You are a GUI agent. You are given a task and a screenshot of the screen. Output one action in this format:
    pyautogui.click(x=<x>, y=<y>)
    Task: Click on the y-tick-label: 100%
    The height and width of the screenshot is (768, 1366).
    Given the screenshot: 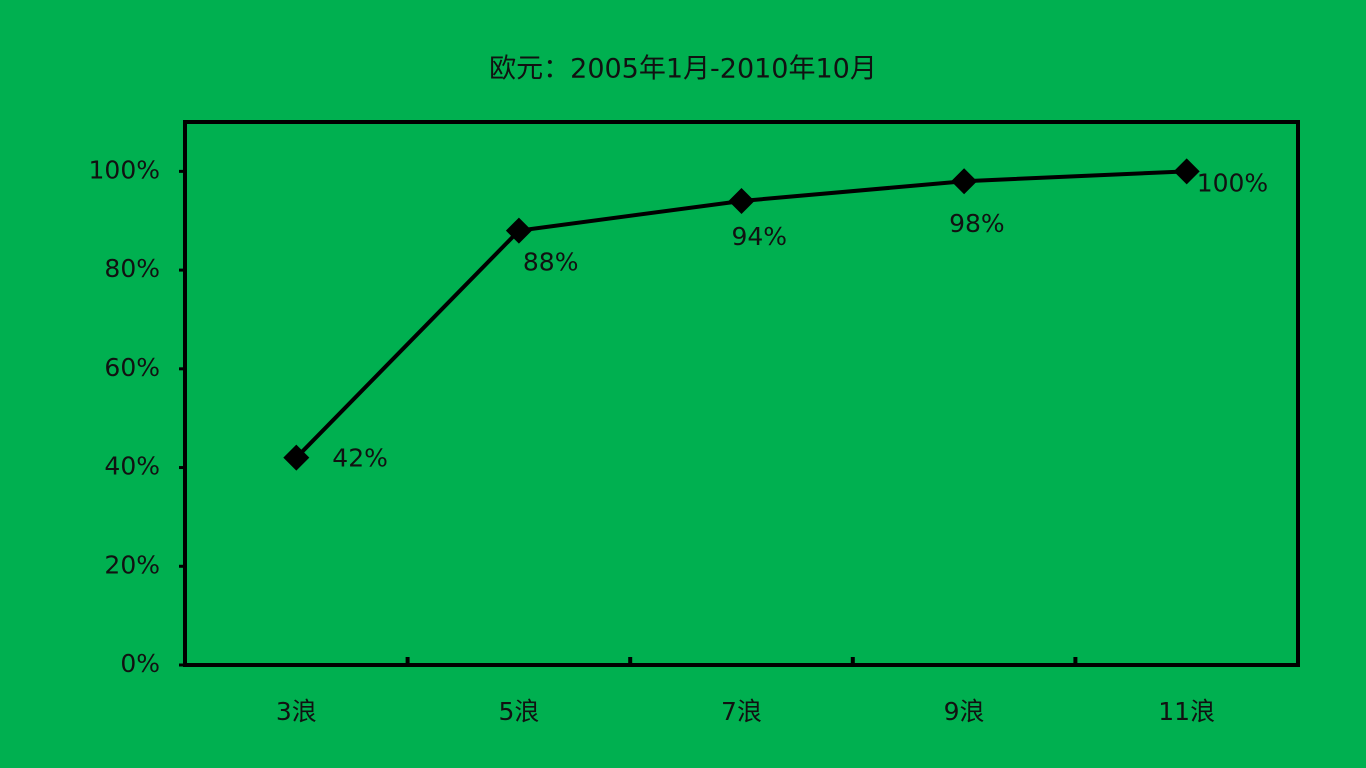 What is the action you would take?
    pyautogui.click(x=124, y=169)
    